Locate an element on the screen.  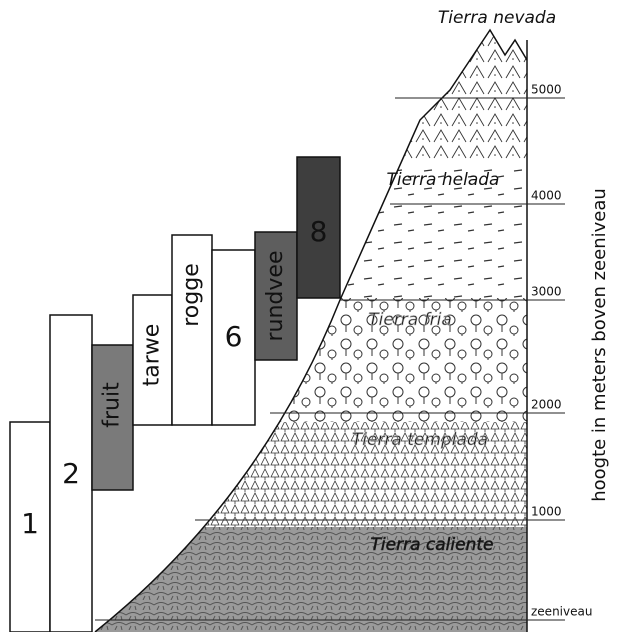
altitude-label: zeeniveau is located at coordinates (561, 612).